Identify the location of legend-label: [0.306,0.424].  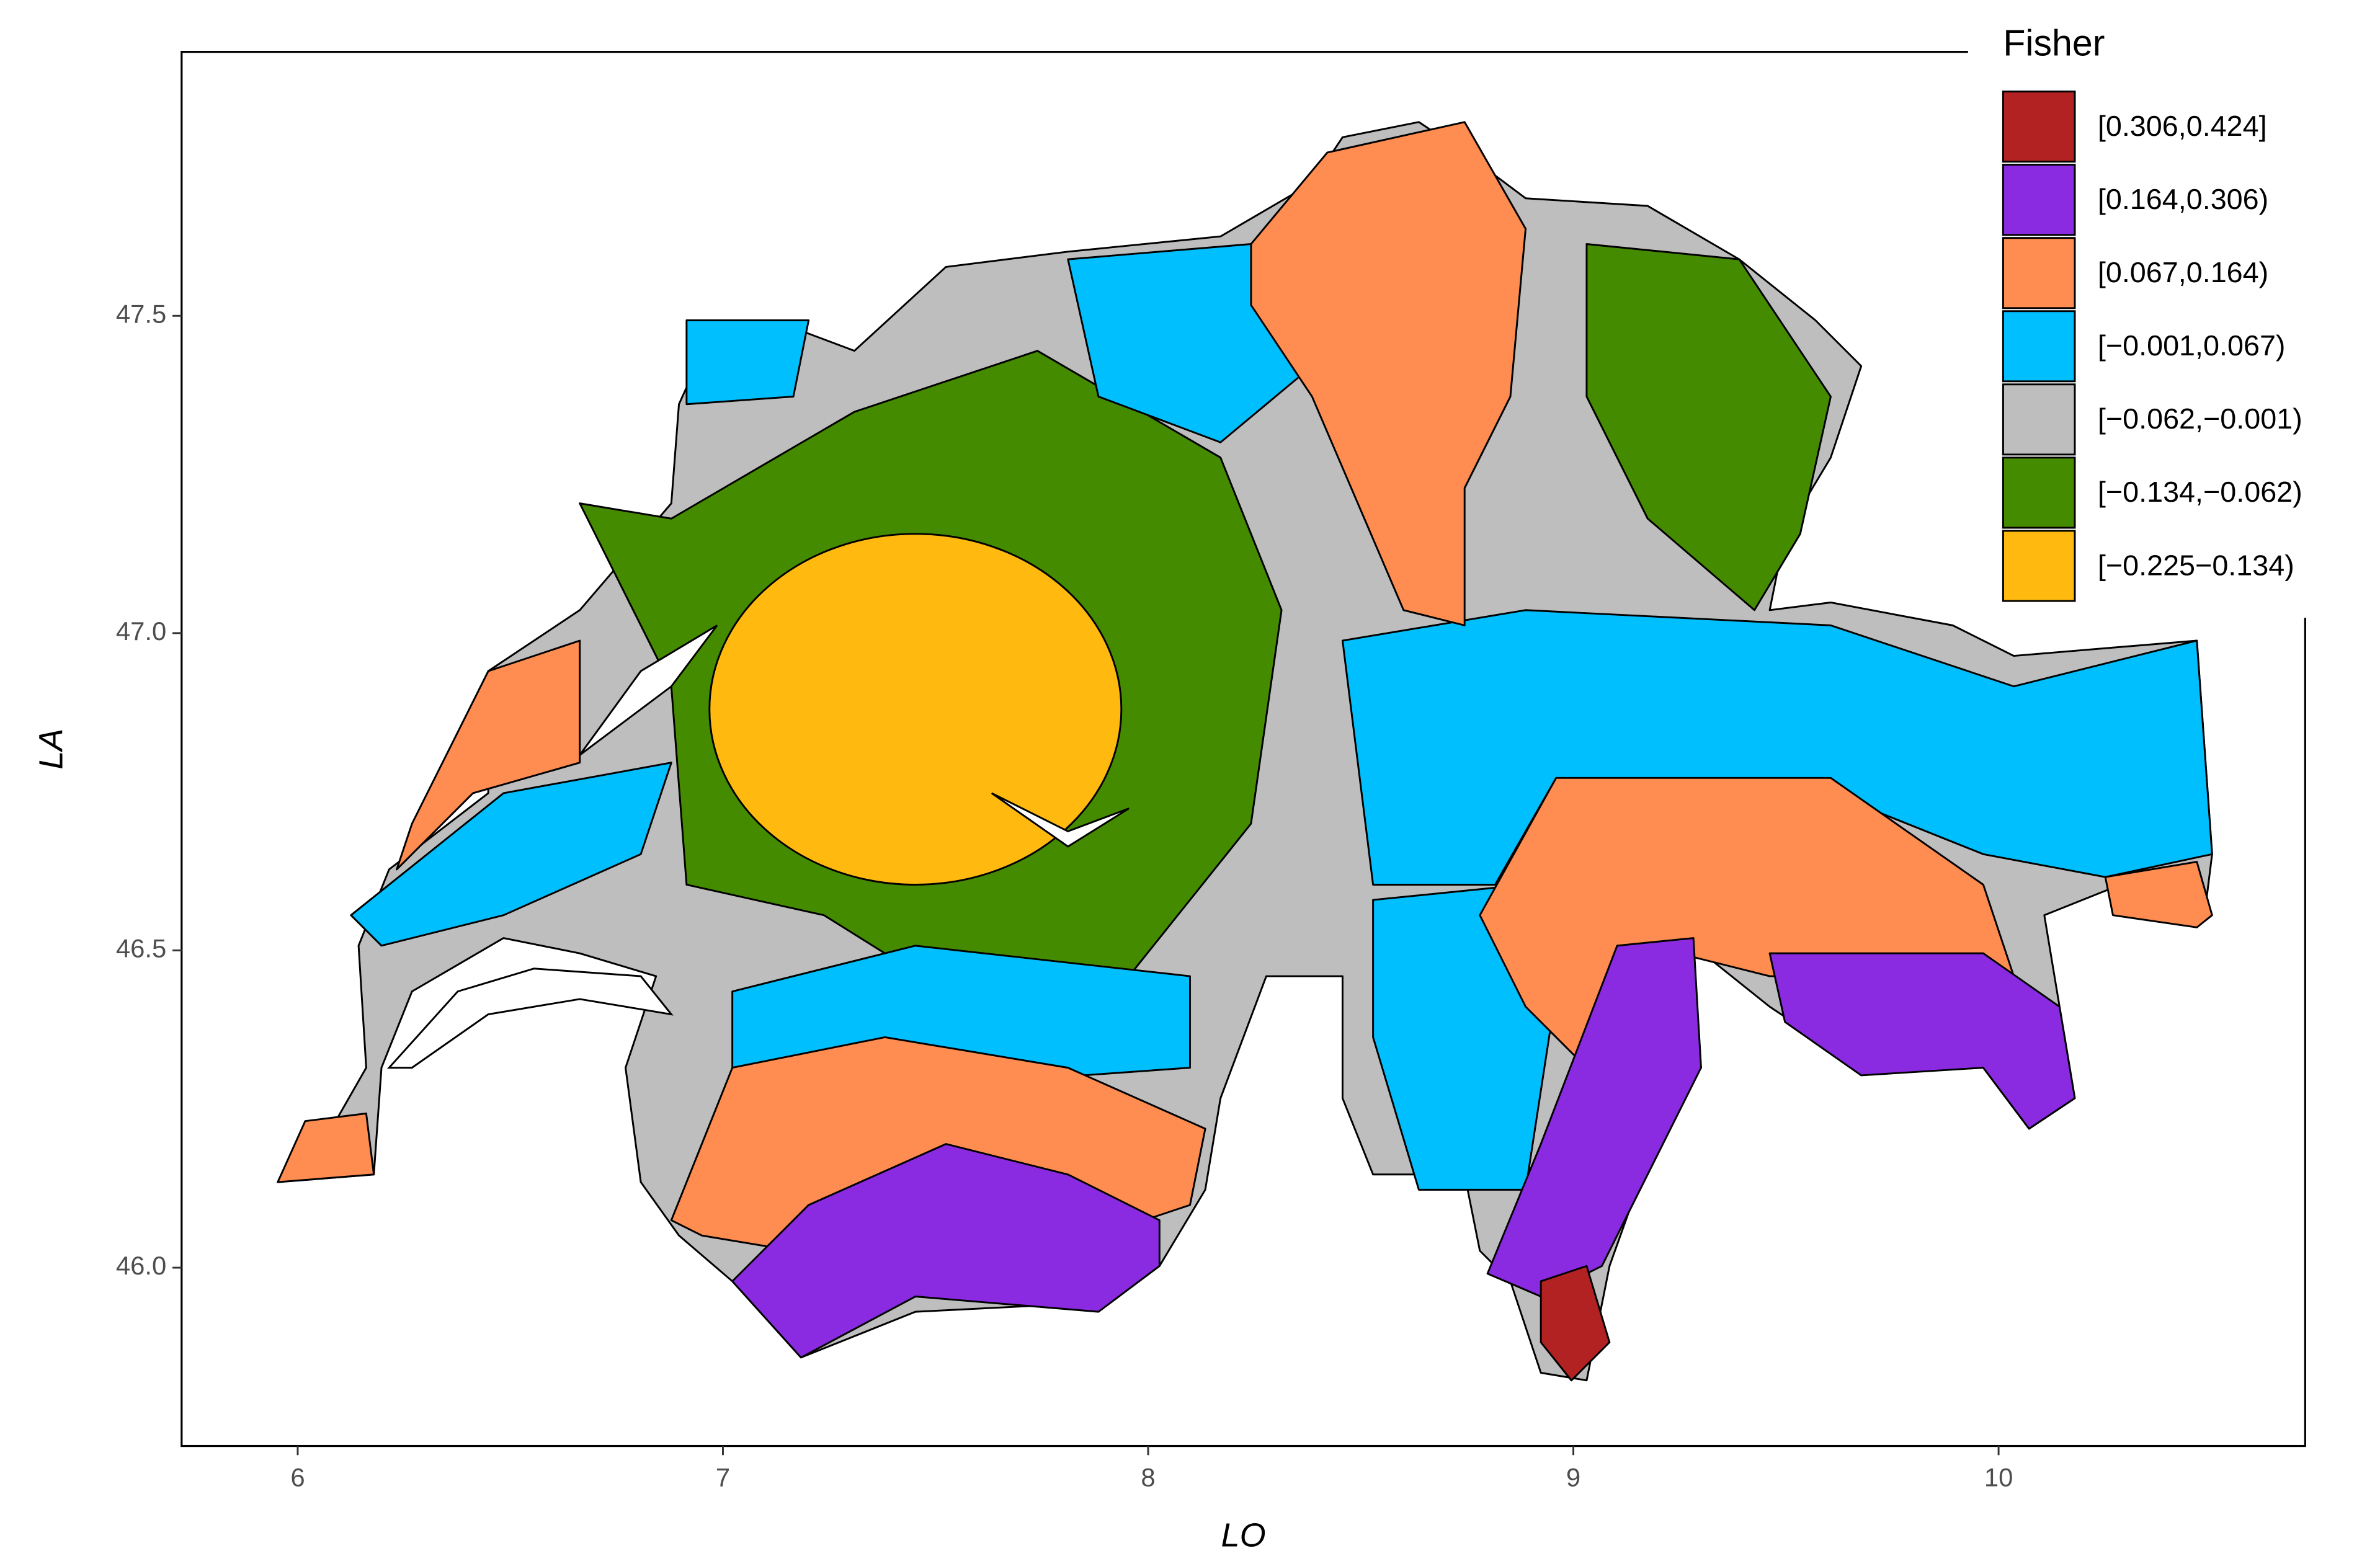
(2183, 126).